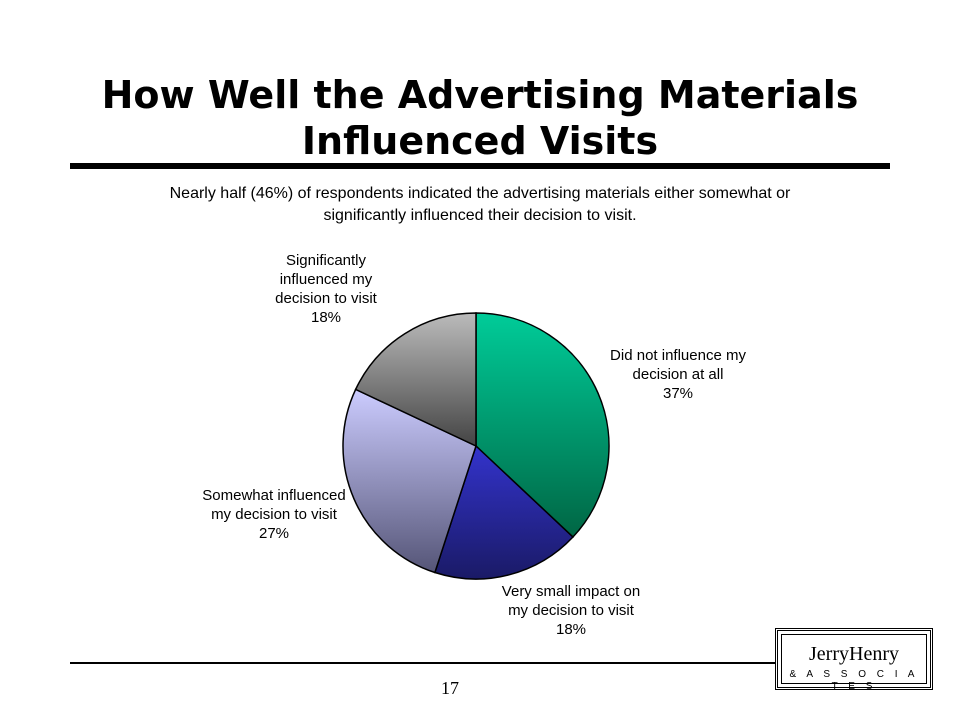 The width and height of the screenshot is (960, 720). I want to click on company-logo: JerryHenry & A S S O C I A T E S, so click(854, 660).